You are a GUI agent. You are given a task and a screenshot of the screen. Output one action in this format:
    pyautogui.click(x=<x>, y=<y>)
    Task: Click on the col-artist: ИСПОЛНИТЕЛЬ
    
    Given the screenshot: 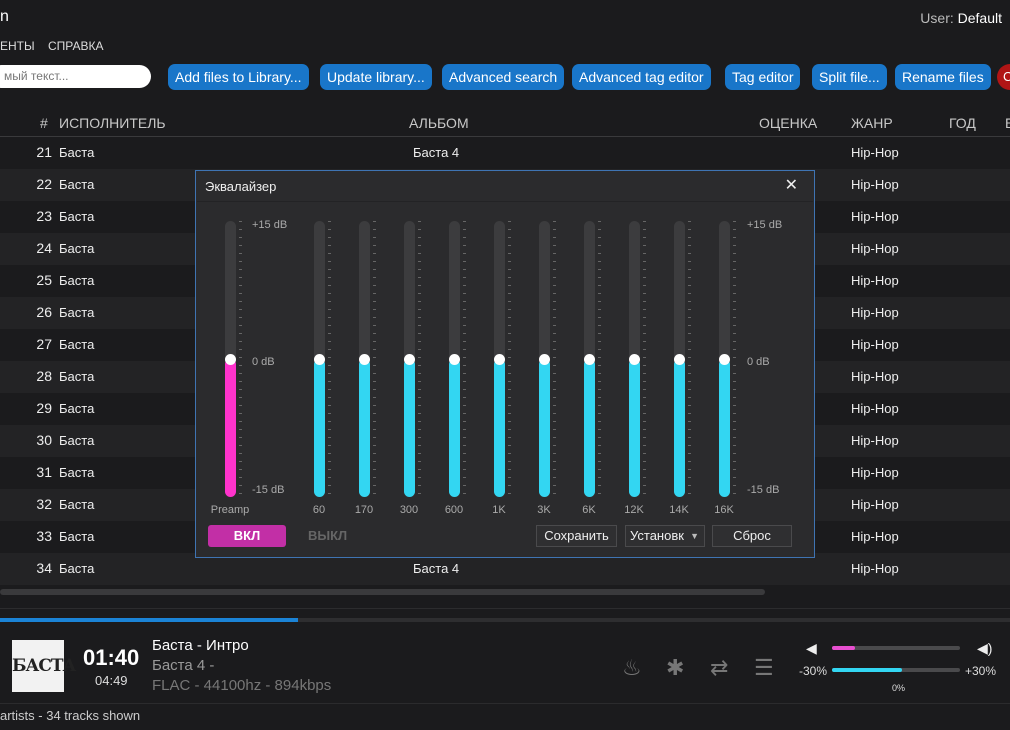 What is the action you would take?
    pyautogui.click(x=112, y=123)
    